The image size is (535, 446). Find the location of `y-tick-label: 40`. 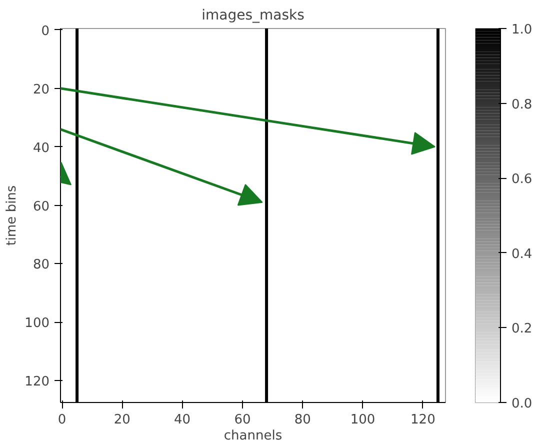

y-tick-label: 40 is located at coordinates (41, 148).